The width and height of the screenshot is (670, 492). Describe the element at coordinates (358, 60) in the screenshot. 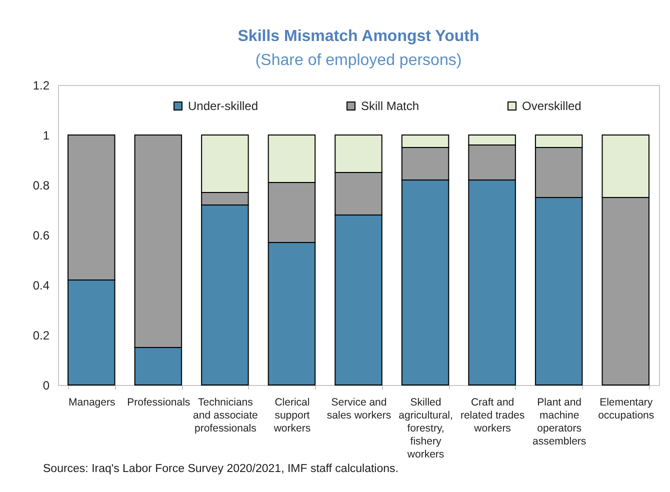

I see `chart-subtitle: (Share of employed persons)` at that location.